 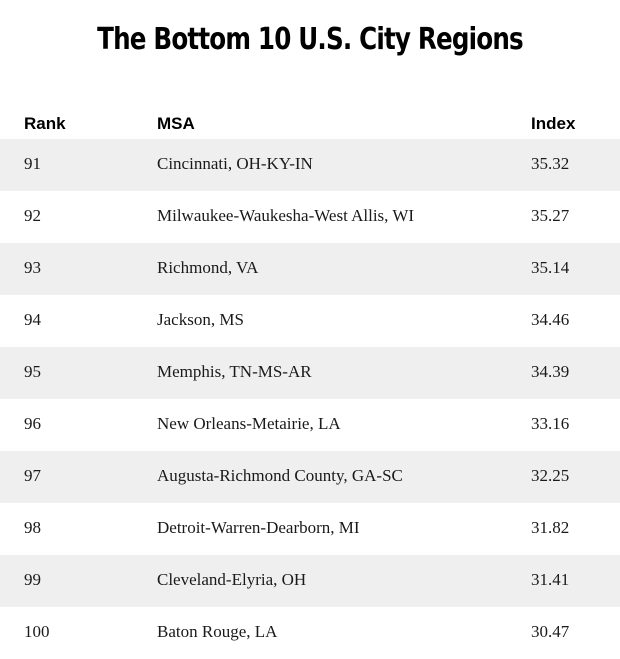 What do you see at coordinates (310, 269) in the screenshot?
I see `table-row: 93 Richmond, VA 35.14` at bounding box center [310, 269].